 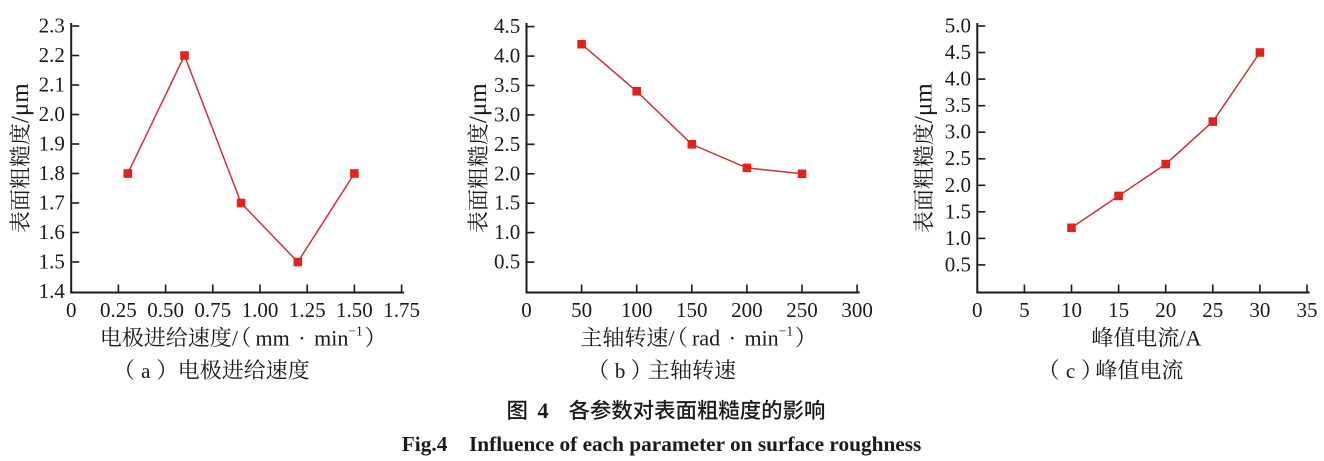 What do you see at coordinates (1212, 310) in the screenshot?
I see `svg-text: 25` at bounding box center [1212, 310].